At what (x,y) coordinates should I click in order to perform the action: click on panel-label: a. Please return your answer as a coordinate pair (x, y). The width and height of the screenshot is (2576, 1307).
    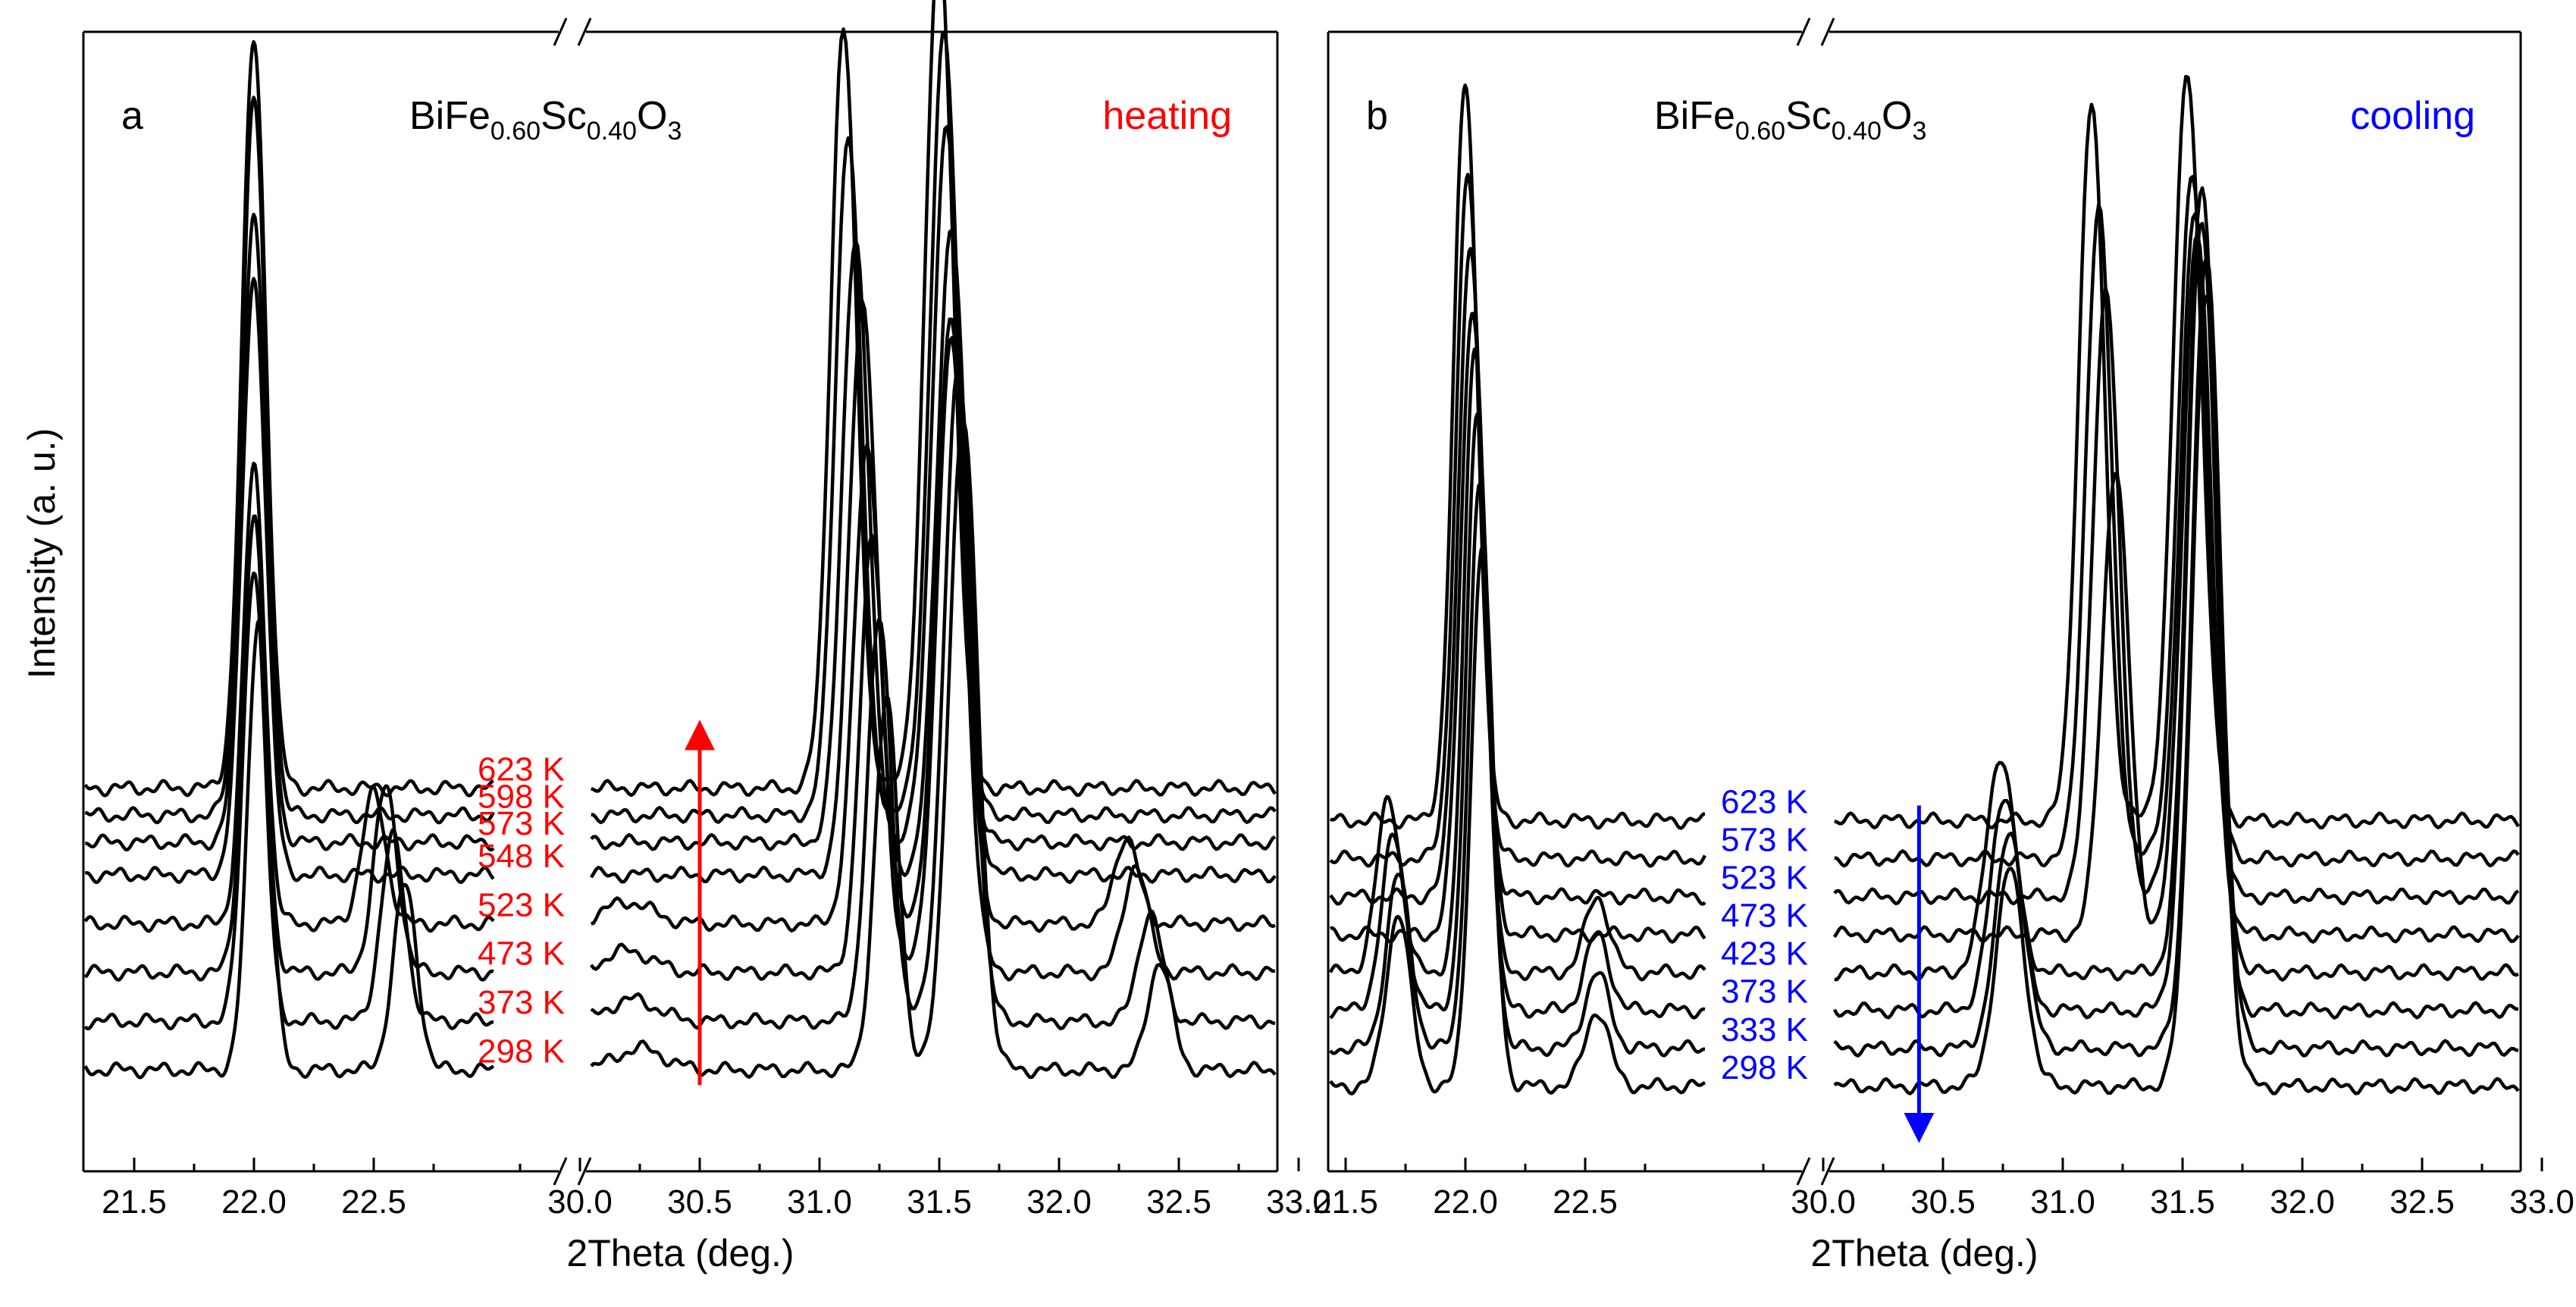
    Looking at the image, I should click on (132, 116).